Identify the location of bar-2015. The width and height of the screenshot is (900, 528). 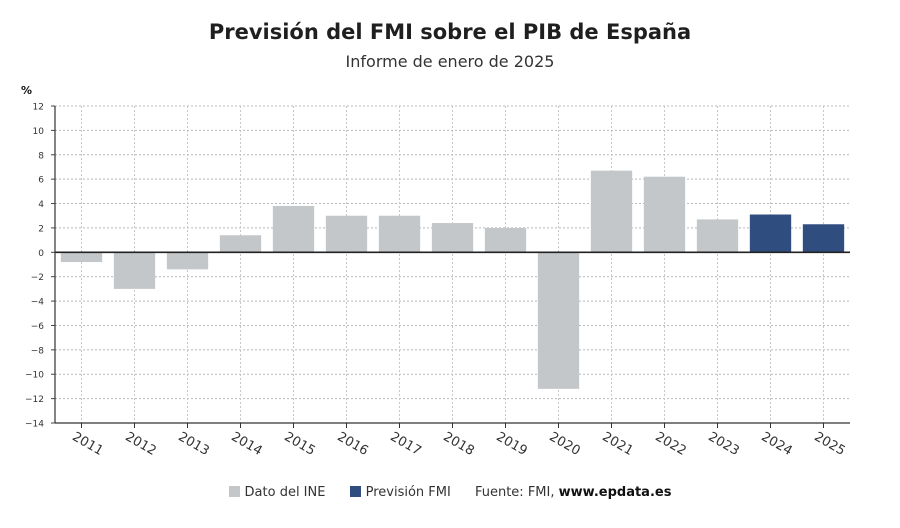
(293, 229).